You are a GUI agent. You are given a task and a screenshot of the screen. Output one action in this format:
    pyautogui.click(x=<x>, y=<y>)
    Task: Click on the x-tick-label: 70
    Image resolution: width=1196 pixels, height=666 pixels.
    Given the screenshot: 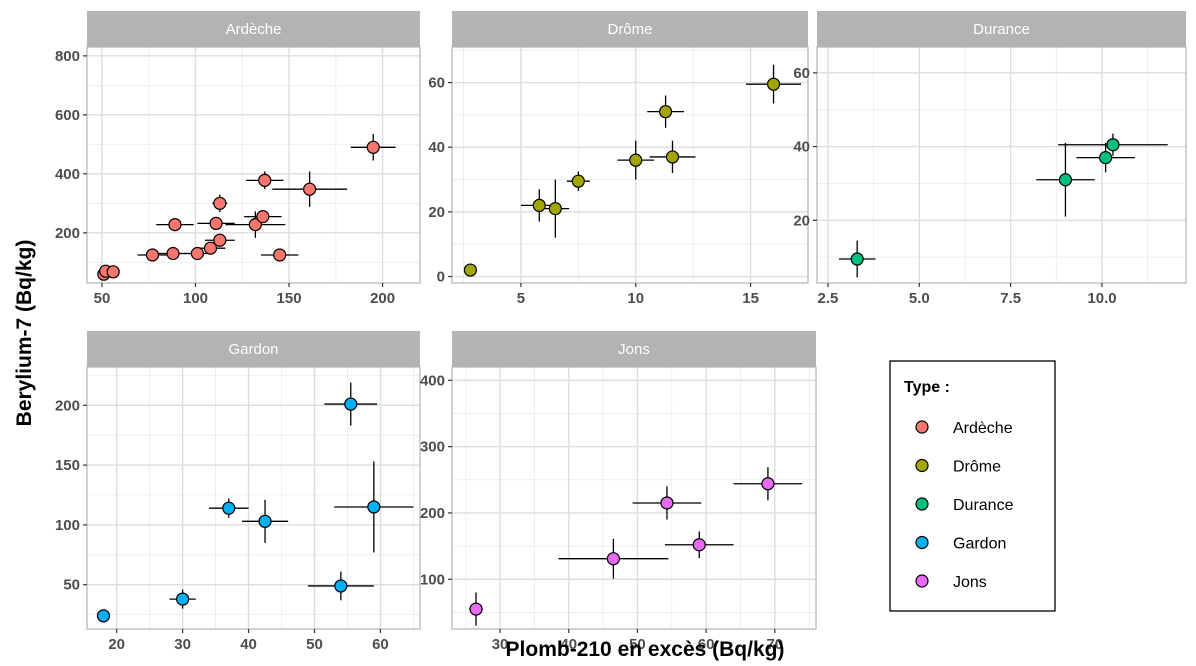 What is the action you would take?
    pyautogui.click(x=774, y=644)
    